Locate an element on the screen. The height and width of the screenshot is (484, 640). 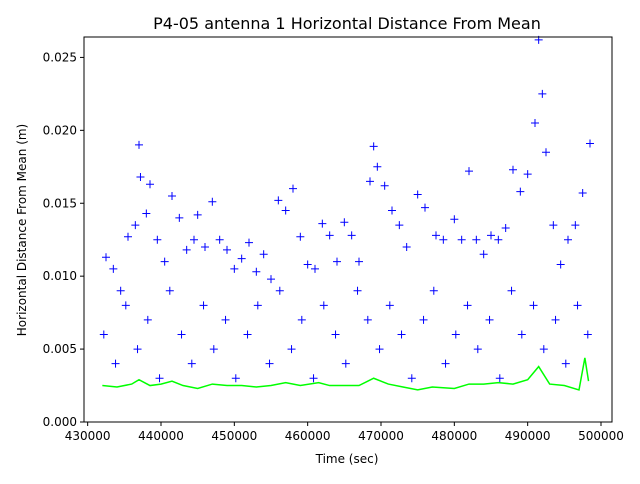
line is located at coordinates (346, 374).